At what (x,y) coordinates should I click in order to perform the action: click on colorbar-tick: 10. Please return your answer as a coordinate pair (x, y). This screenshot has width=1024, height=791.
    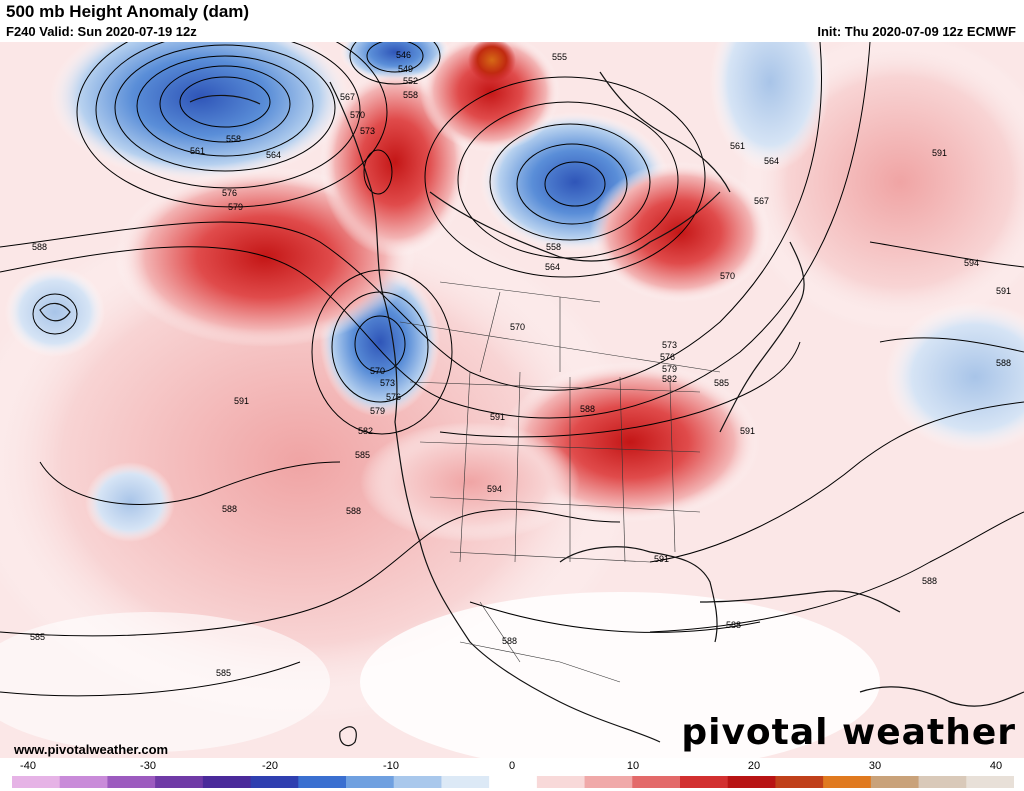
    Looking at the image, I should click on (633, 766).